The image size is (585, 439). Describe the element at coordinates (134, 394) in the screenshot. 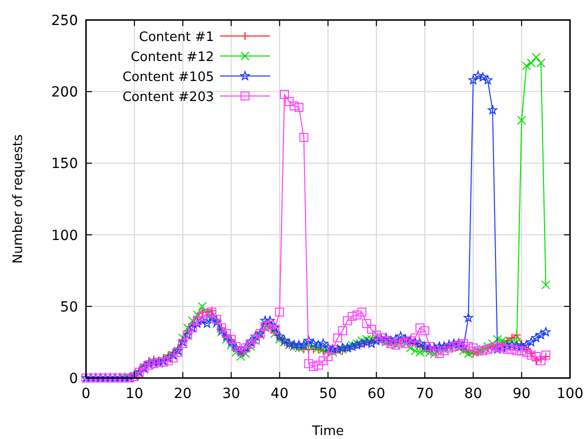

I see `x-tick-label: 10` at that location.